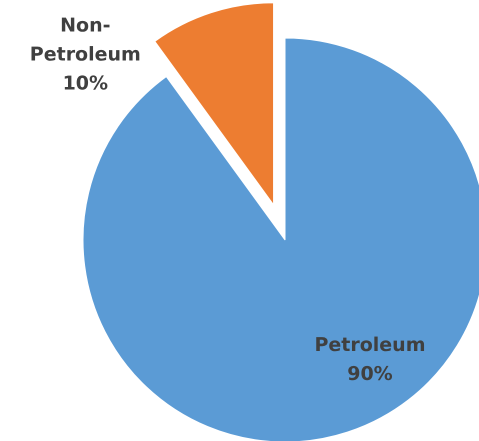 The width and height of the screenshot is (479, 441). Describe the element at coordinates (370, 345) in the screenshot. I see `slice-label: Petroleum` at that location.